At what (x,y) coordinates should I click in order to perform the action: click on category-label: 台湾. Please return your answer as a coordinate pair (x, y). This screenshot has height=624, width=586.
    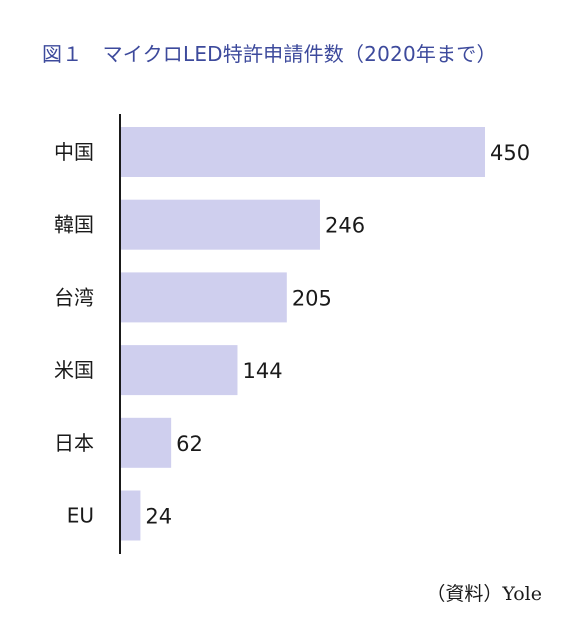
    Looking at the image, I should click on (74, 297).